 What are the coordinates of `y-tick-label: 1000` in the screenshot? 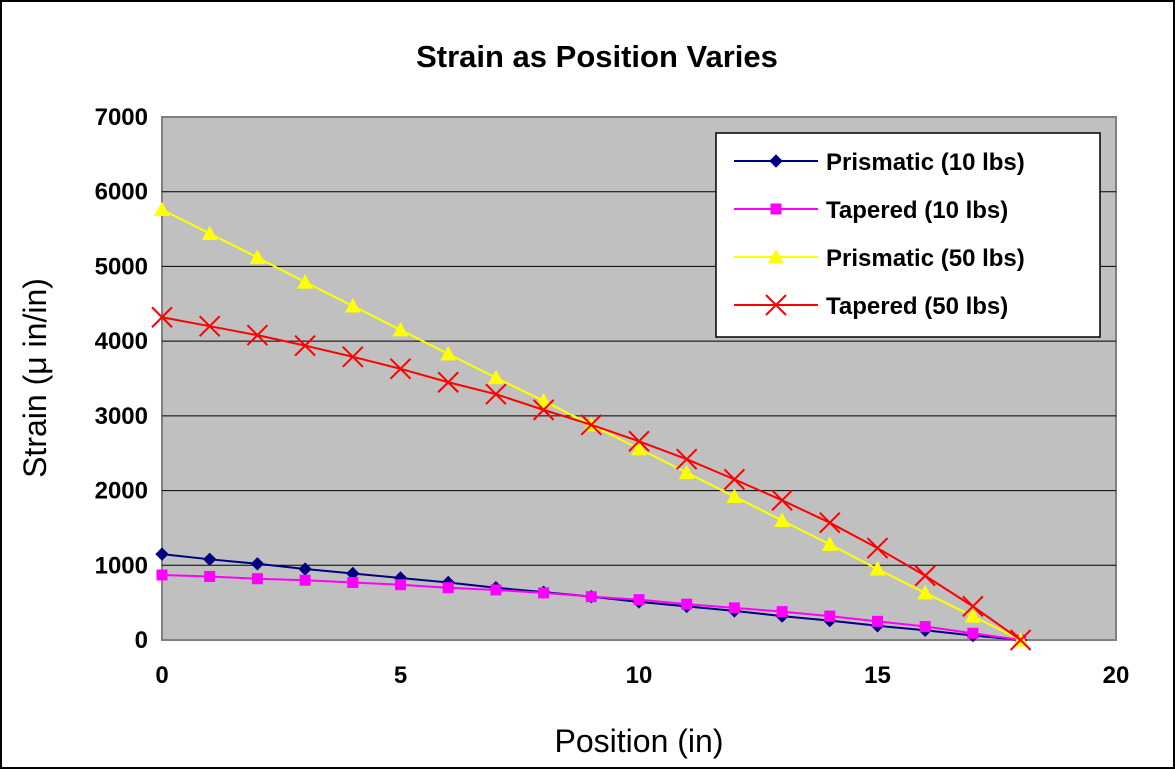 It's located at (121, 565).